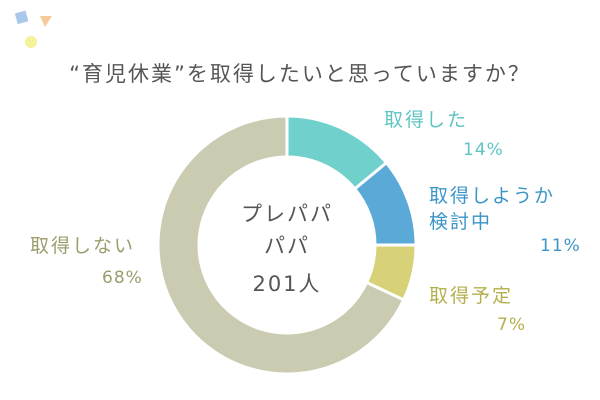 The image size is (600, 400). What do you see at coordinates (83, 246) in the screenshot?
I see `category-label: 取得しない` at bounding box center [83, 246].